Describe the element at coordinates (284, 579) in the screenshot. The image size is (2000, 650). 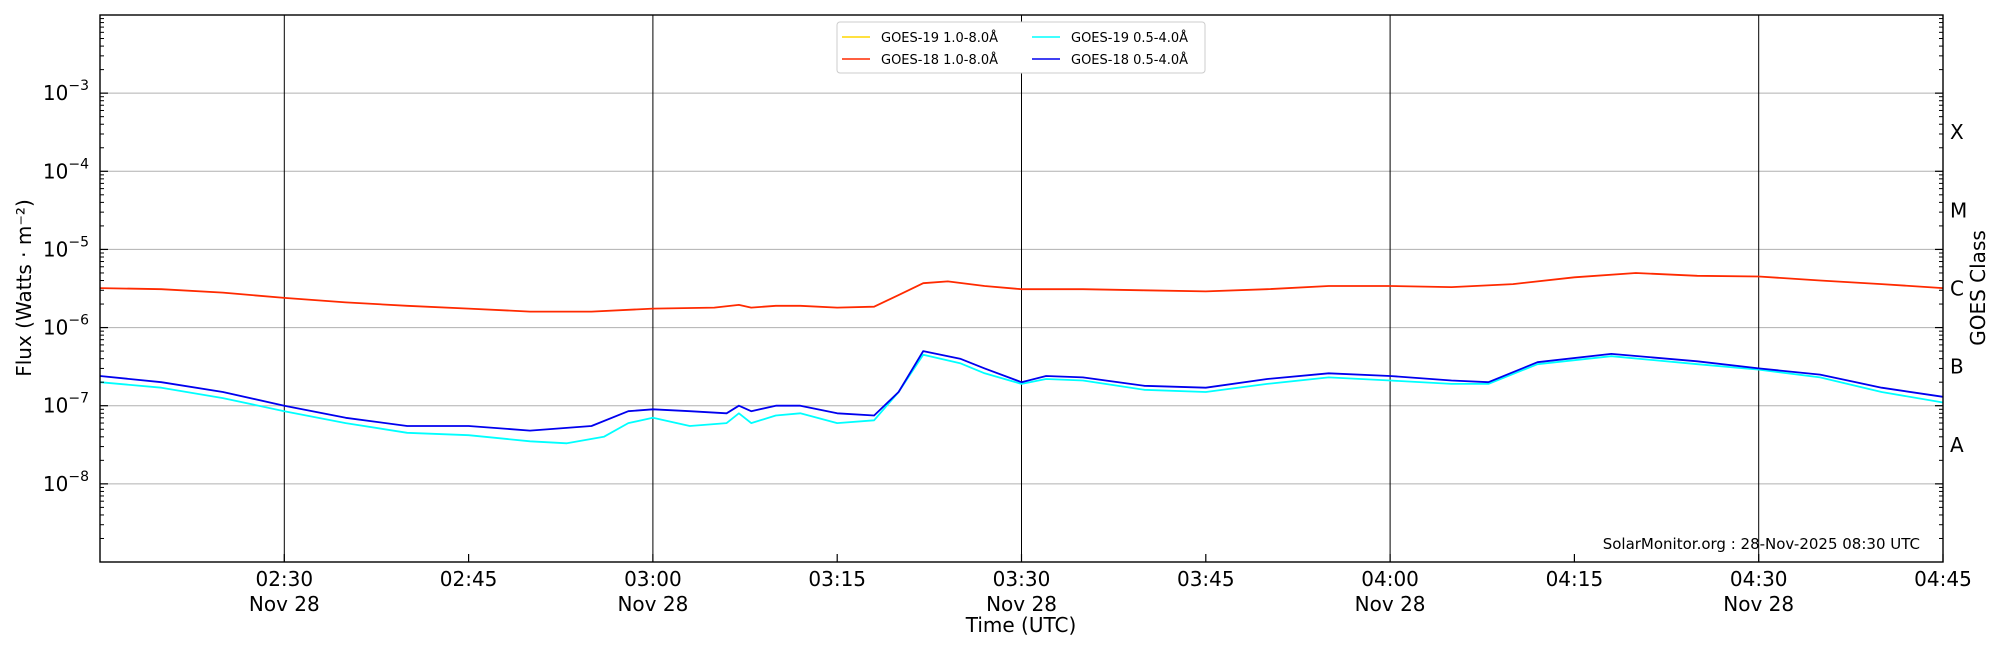
I see `x-tick-label-time: 02:30` at that location.